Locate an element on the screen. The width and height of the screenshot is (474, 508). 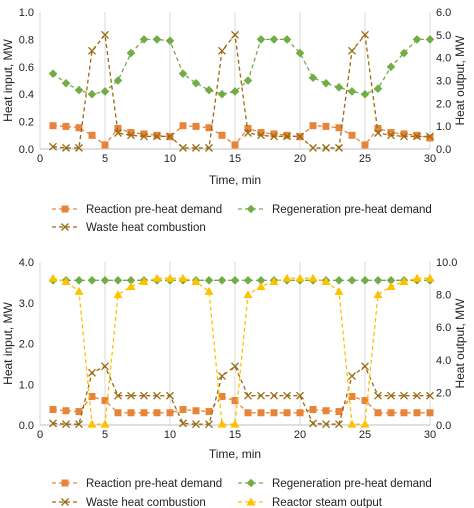
series-line is located at coordinates (241, 395).